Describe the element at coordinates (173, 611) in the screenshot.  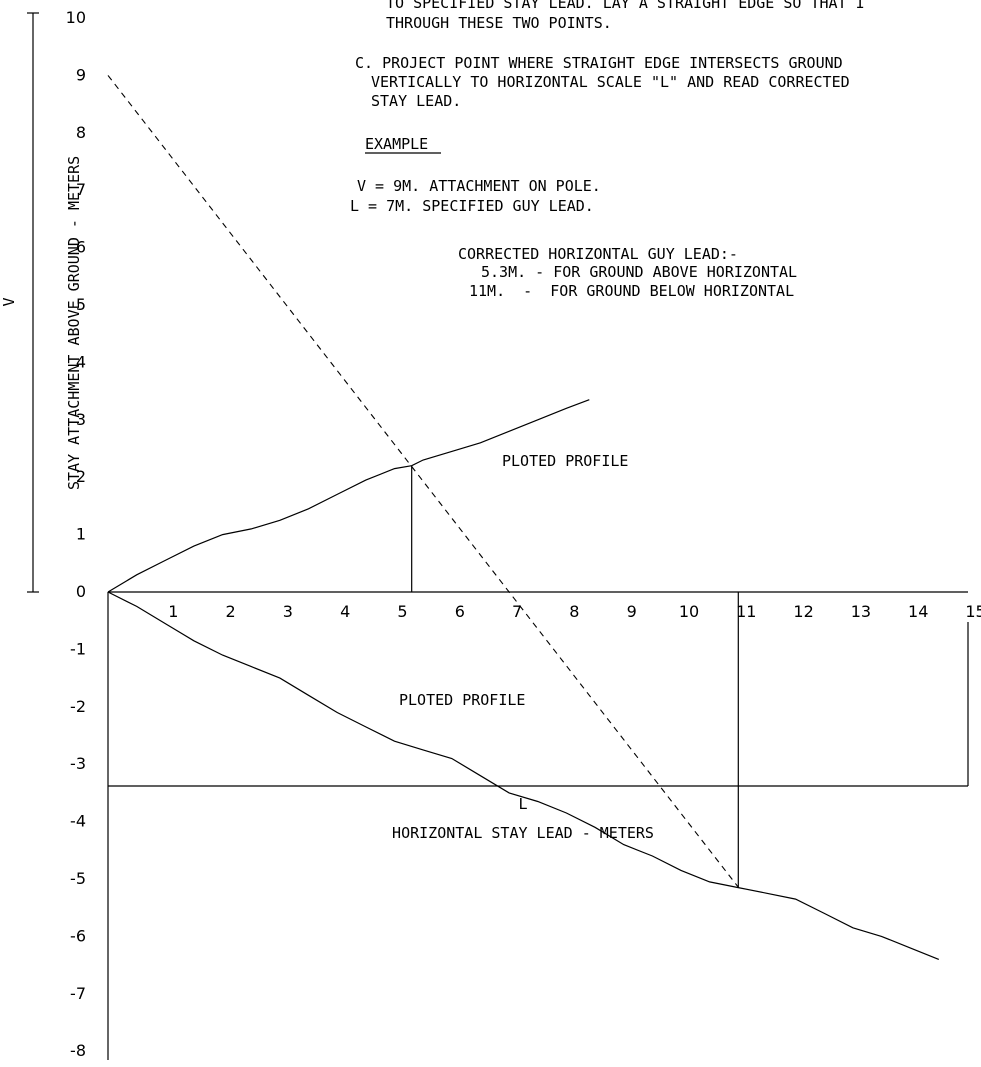
I see `x-tick-label: 1` at that location.